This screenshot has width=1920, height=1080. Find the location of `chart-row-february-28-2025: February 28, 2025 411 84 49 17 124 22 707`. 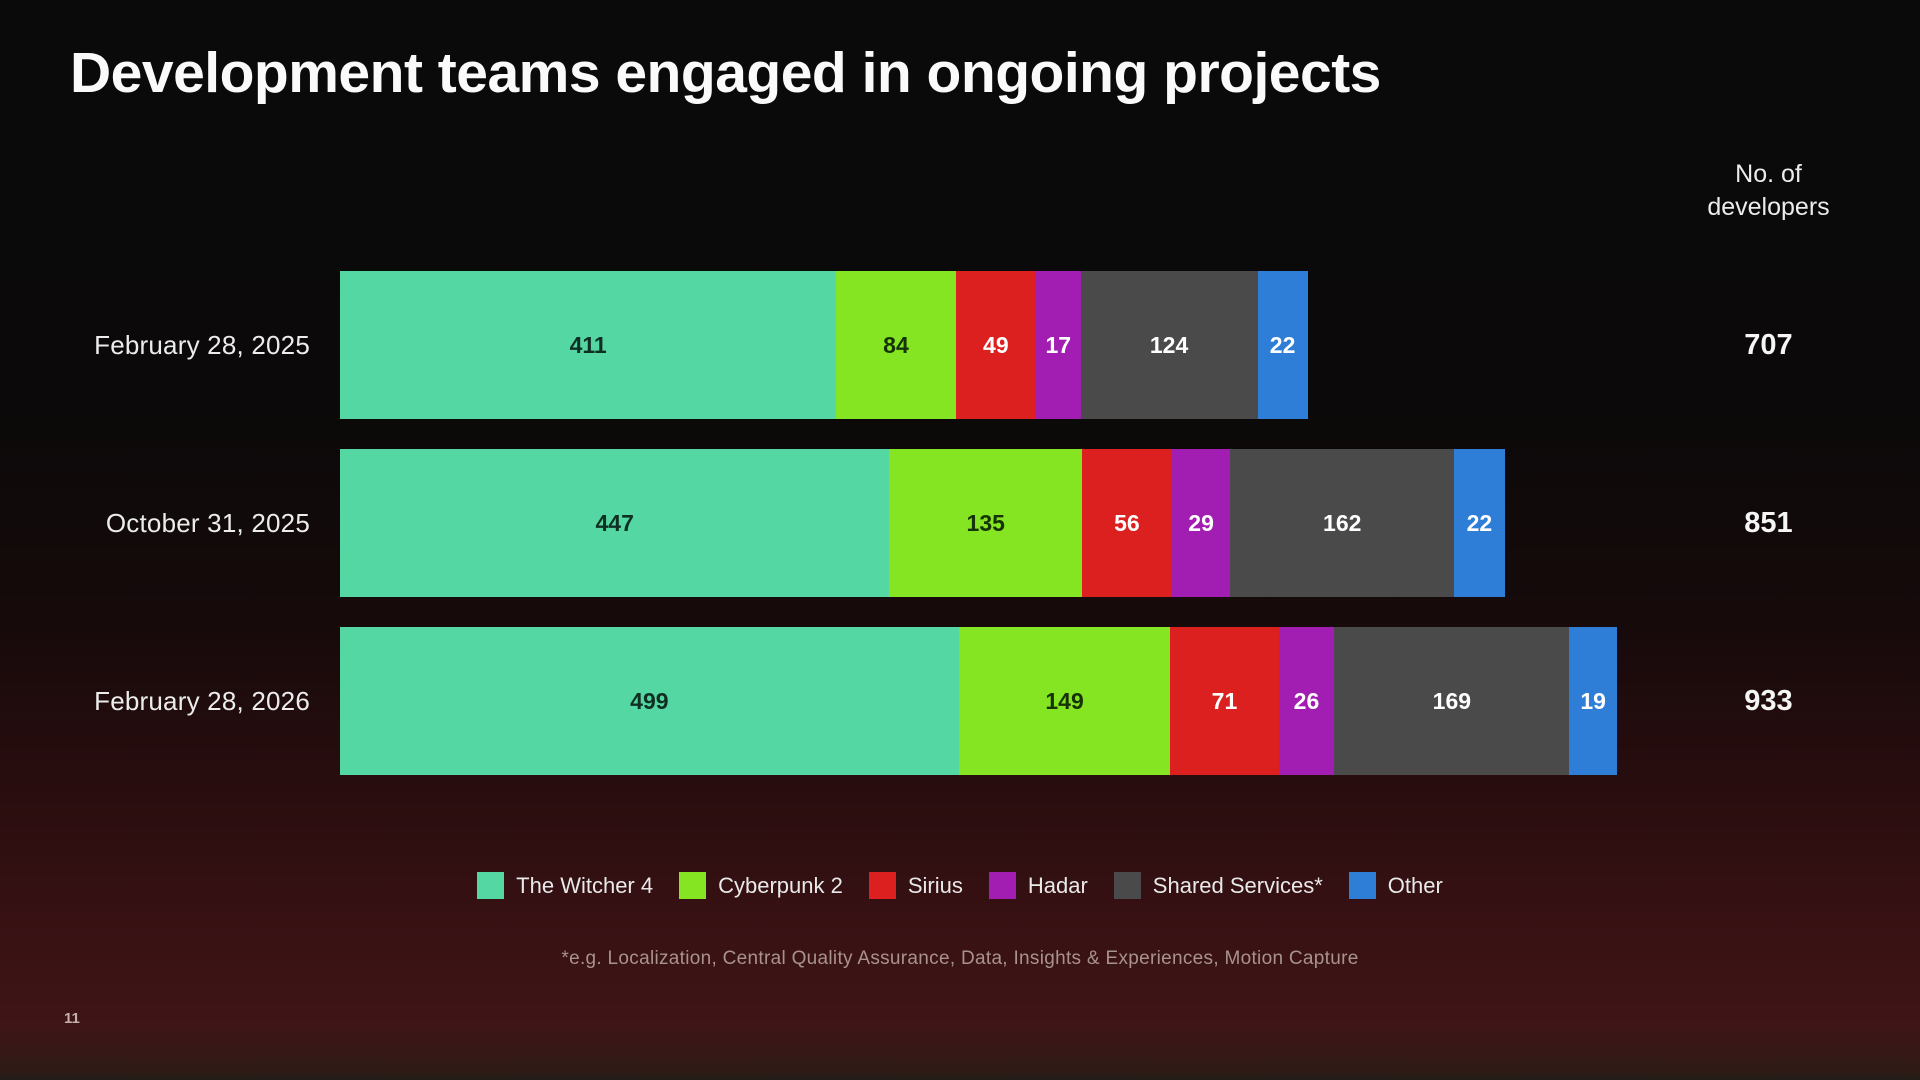

chart-row-february-28-2025: February 28, 2025 411 84 49 17 124 22 707 is located at coordinates (960, 345).